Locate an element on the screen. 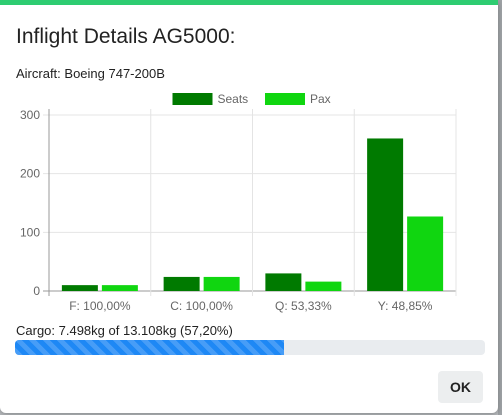  legend-label-pax: Pax is located at coordinates (320, 99).